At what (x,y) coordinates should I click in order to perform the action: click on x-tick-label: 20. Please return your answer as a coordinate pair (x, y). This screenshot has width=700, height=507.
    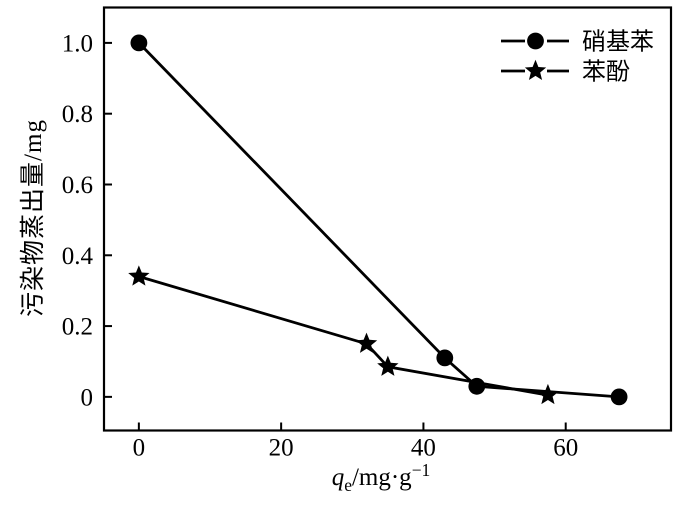
    Looking at the image, I should click on (281, 448).